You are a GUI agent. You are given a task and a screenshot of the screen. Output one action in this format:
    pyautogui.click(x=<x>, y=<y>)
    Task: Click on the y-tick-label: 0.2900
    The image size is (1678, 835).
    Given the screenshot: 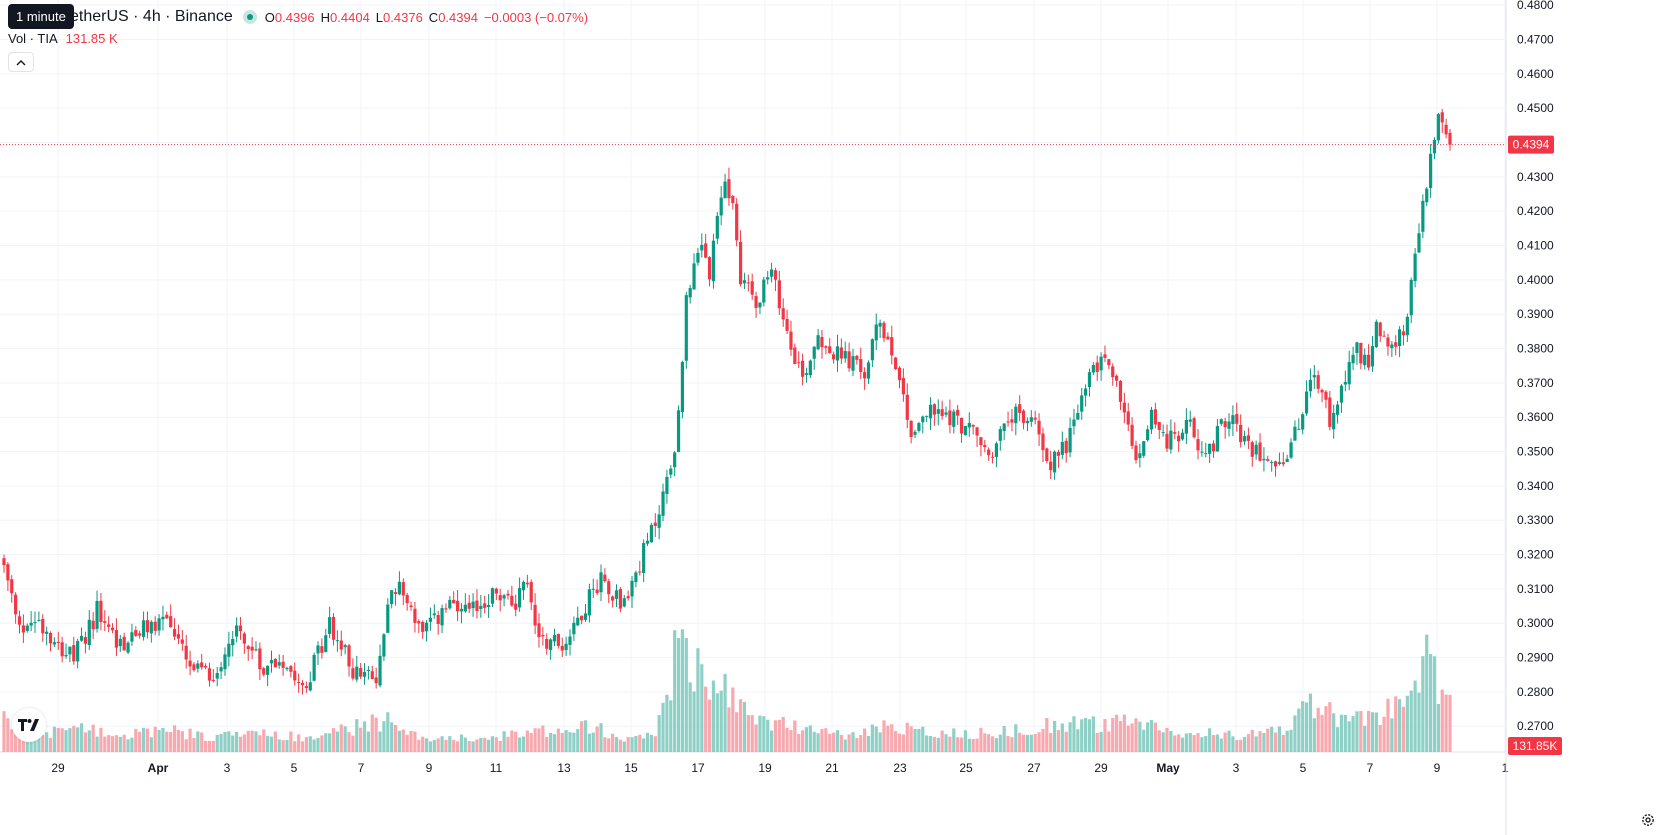 What is the action you would take?
    pyautogui.click(x=1535, y=658)
    